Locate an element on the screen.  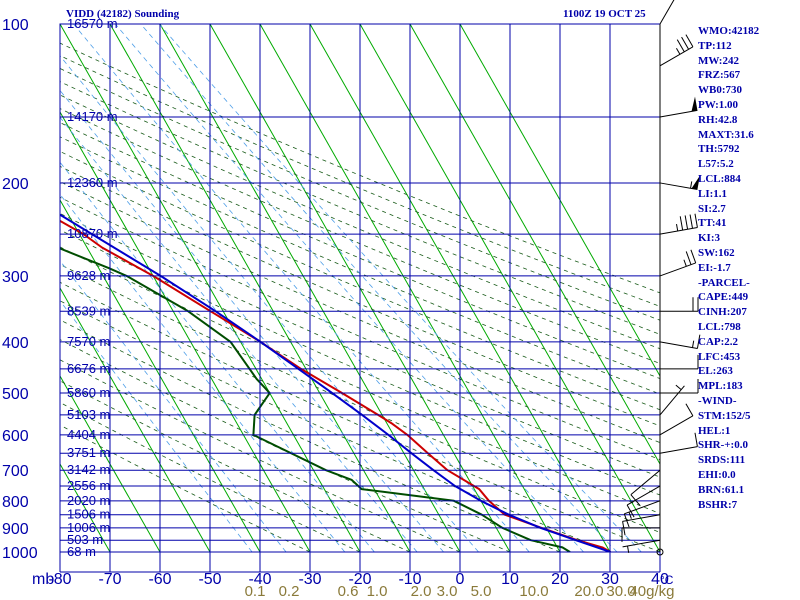
mixing-ratio-line is located at coordinates (173, 406).